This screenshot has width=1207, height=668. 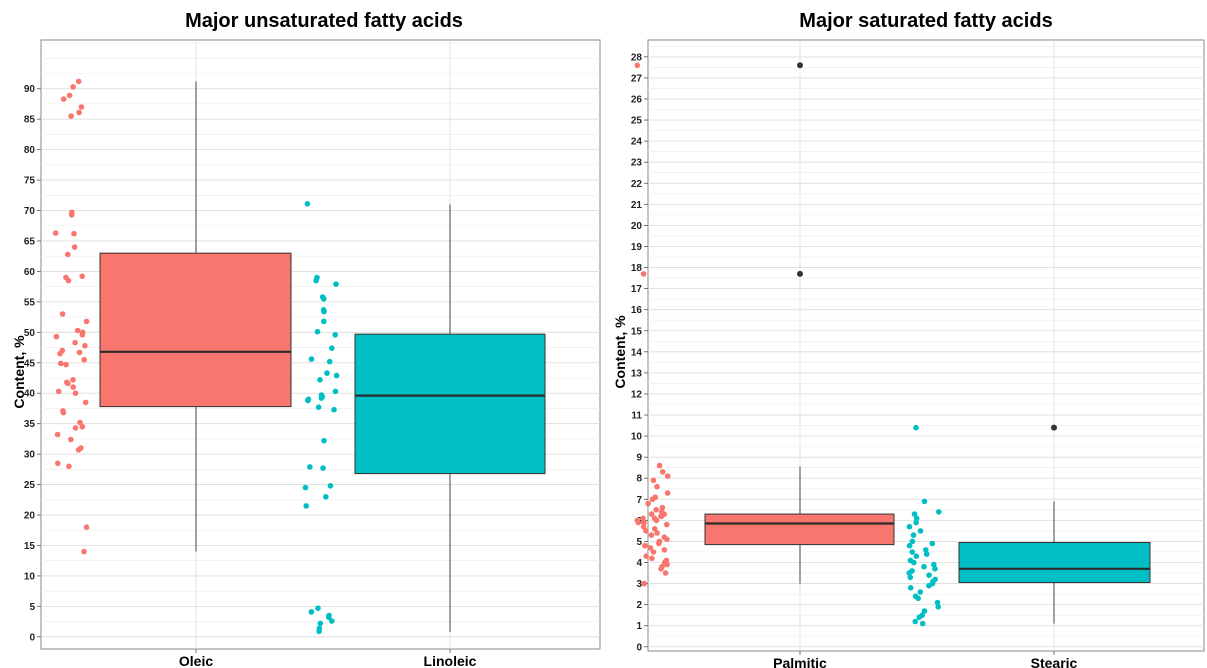 I want to click on y-tick-label: 0, so click(x=639, y=647).